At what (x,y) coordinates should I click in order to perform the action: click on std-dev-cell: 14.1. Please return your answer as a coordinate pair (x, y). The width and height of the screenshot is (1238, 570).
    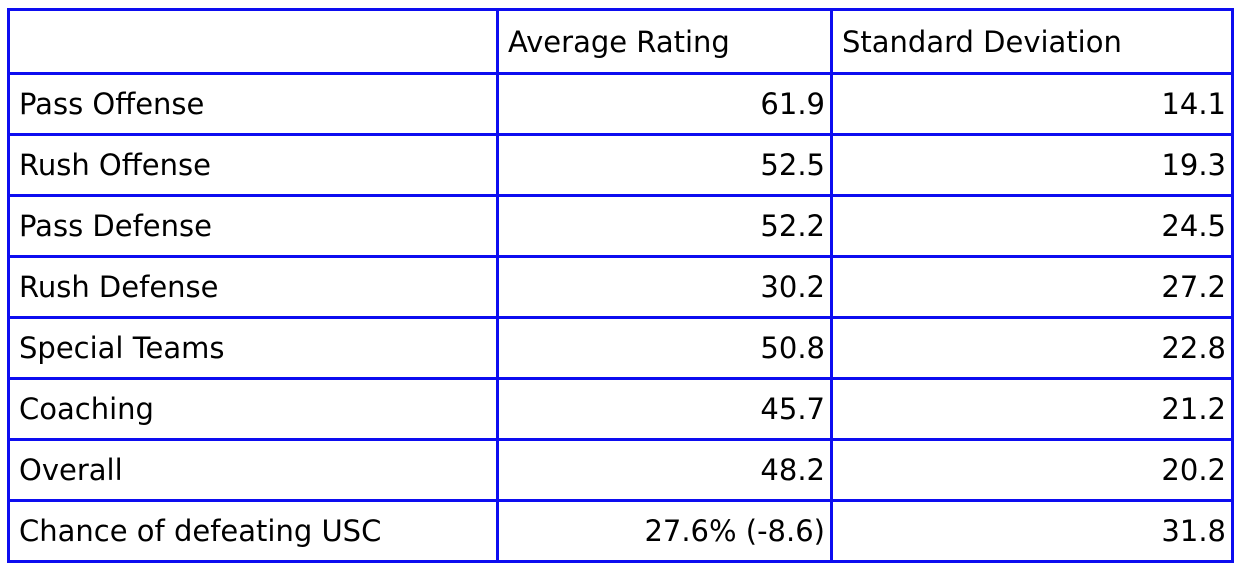
    Looking at the image, I should click on (1032, 104).